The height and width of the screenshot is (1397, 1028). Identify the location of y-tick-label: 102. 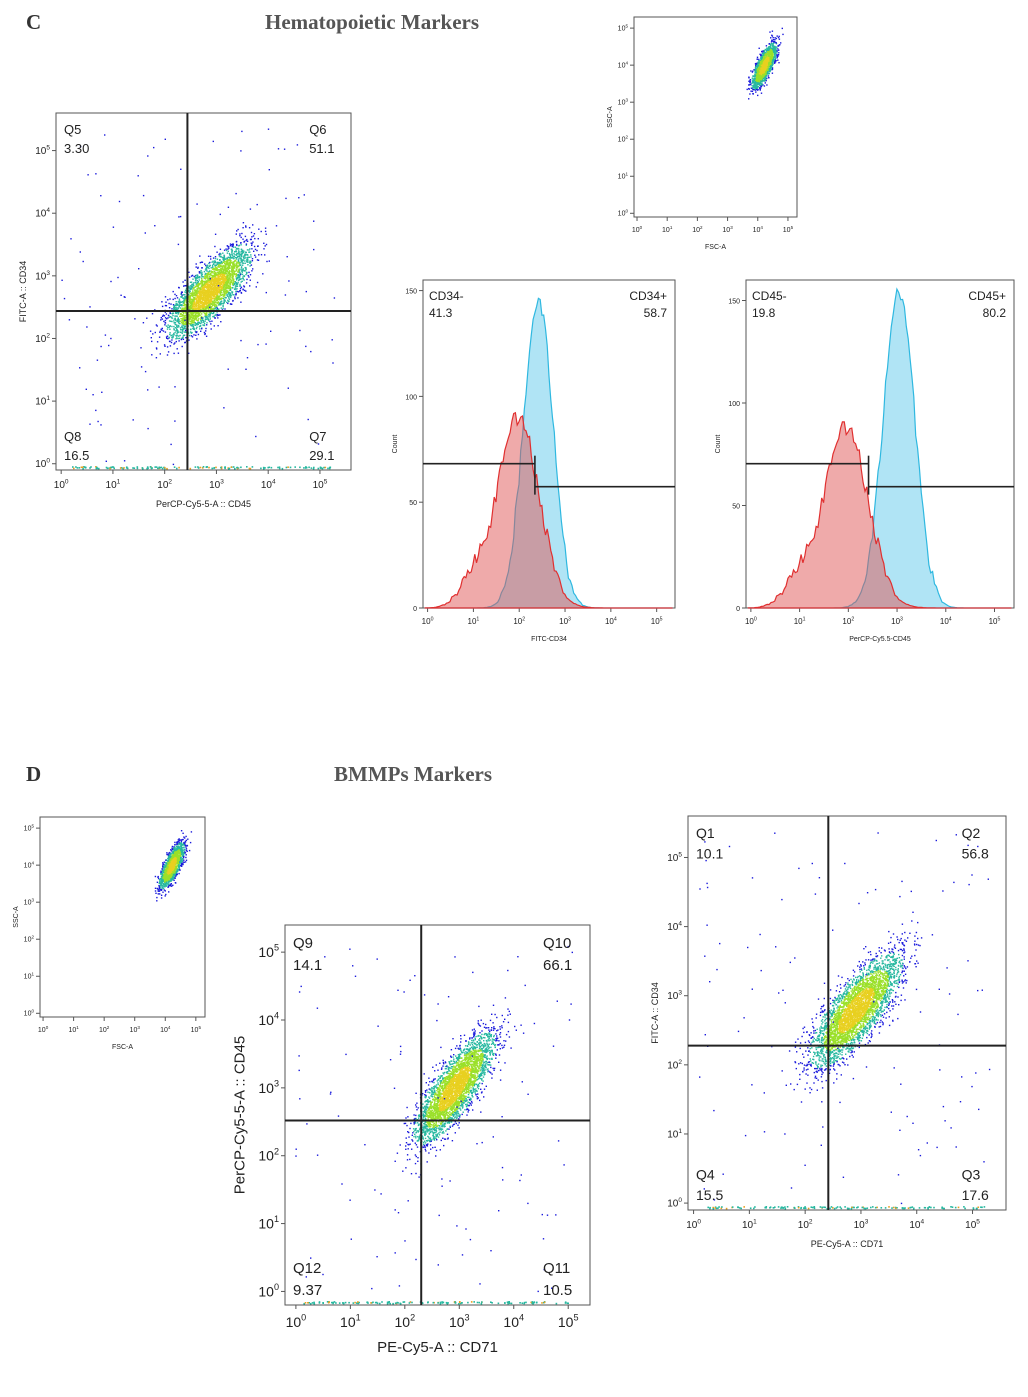
(623, 139).